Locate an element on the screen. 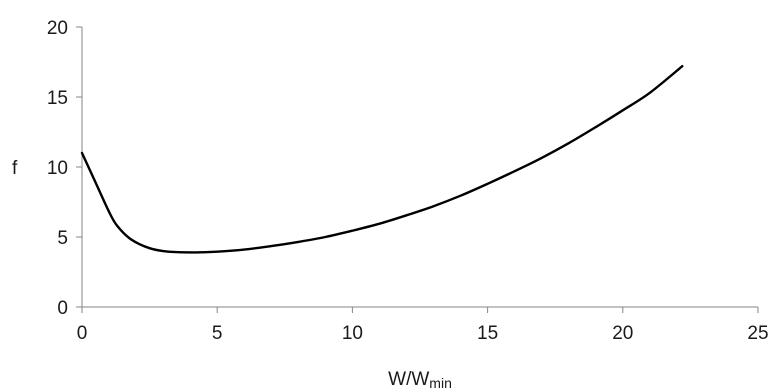 This screenshot has width=774, height=391. y-axis-title: f is located at coordinates (15, 168).